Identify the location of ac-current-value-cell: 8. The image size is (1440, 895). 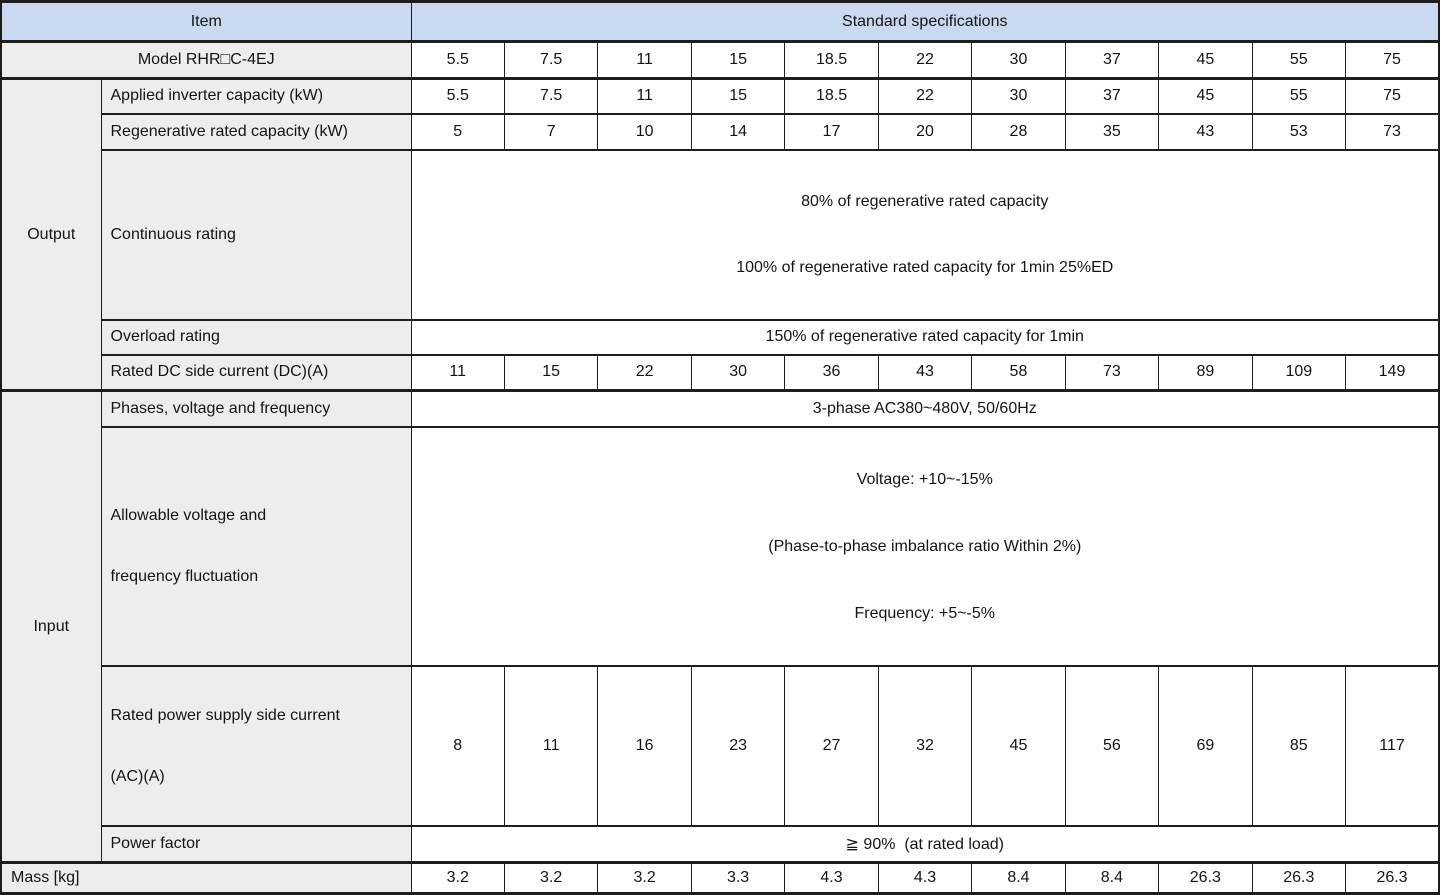
(457, 745).